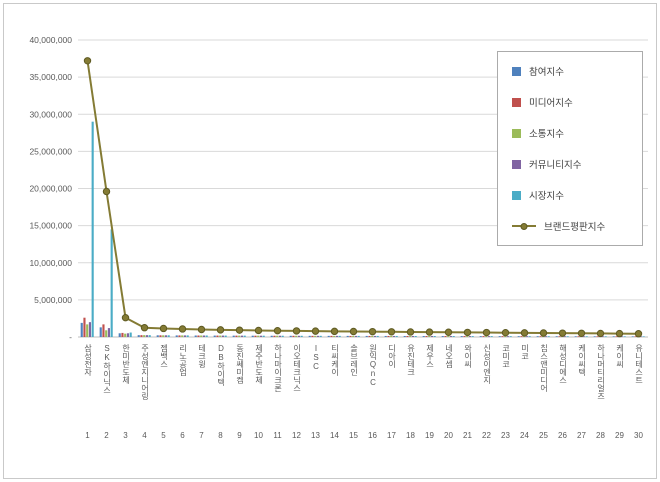 The width and height of the screenshot is (660, 482). I want to click on legend-item: 소통지수, so click(570, 133).